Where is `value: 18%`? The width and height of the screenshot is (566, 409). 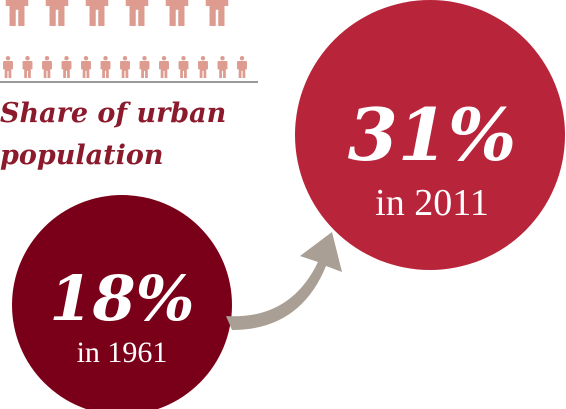
value: 18% is located at coordinates (121, 298).